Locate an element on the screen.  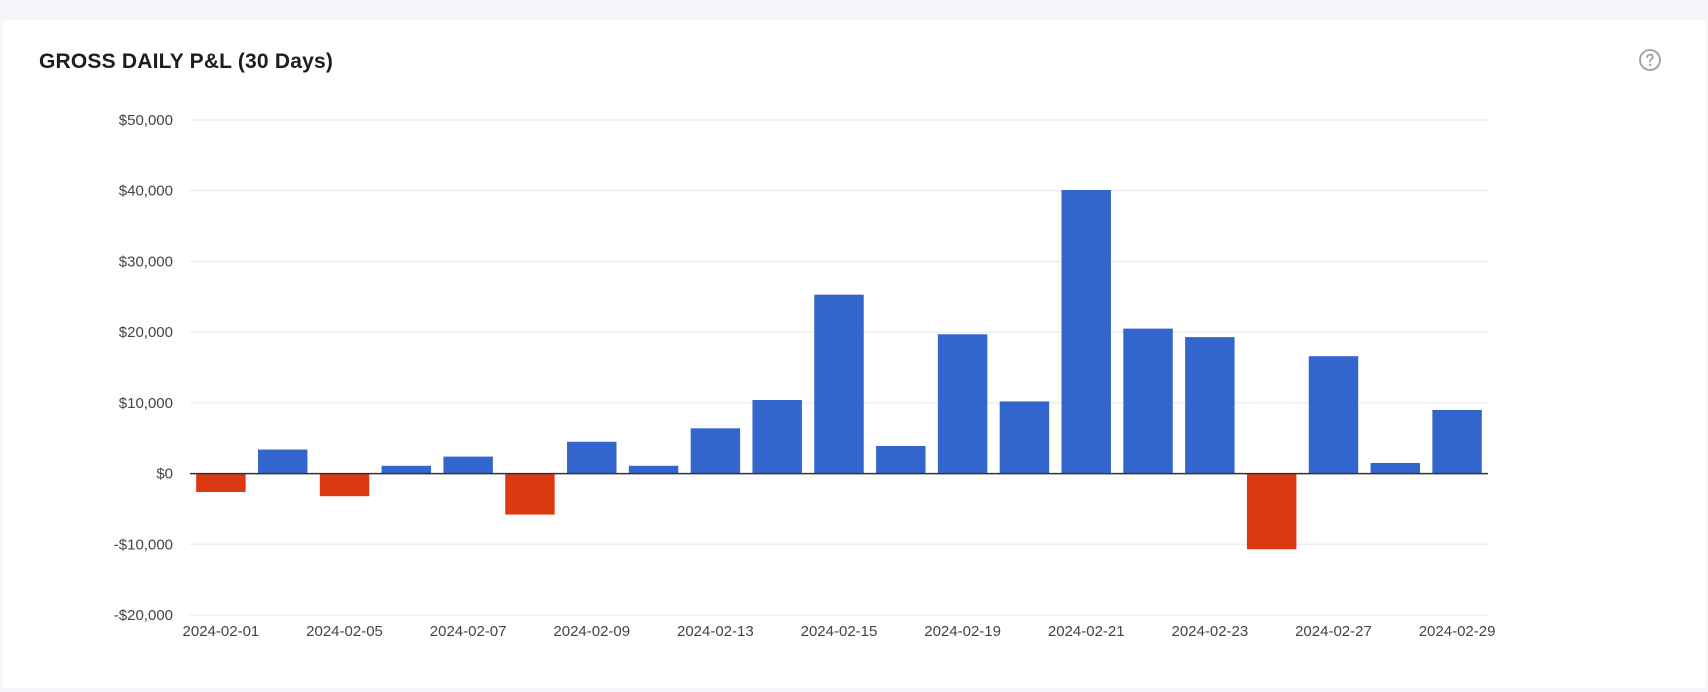
y-tick-label: -$20,000 is located at coordinates (143, 615).